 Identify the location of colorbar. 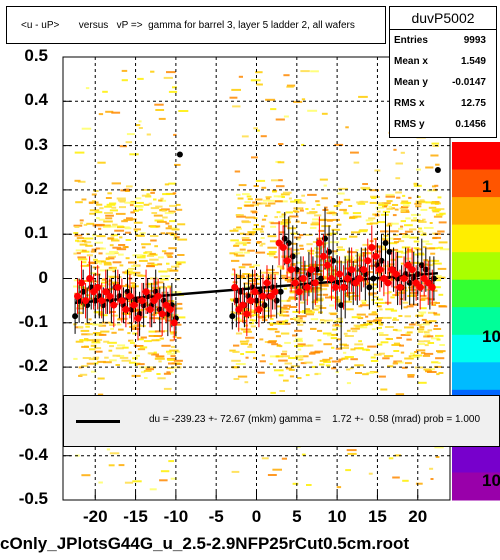
(476, 321).